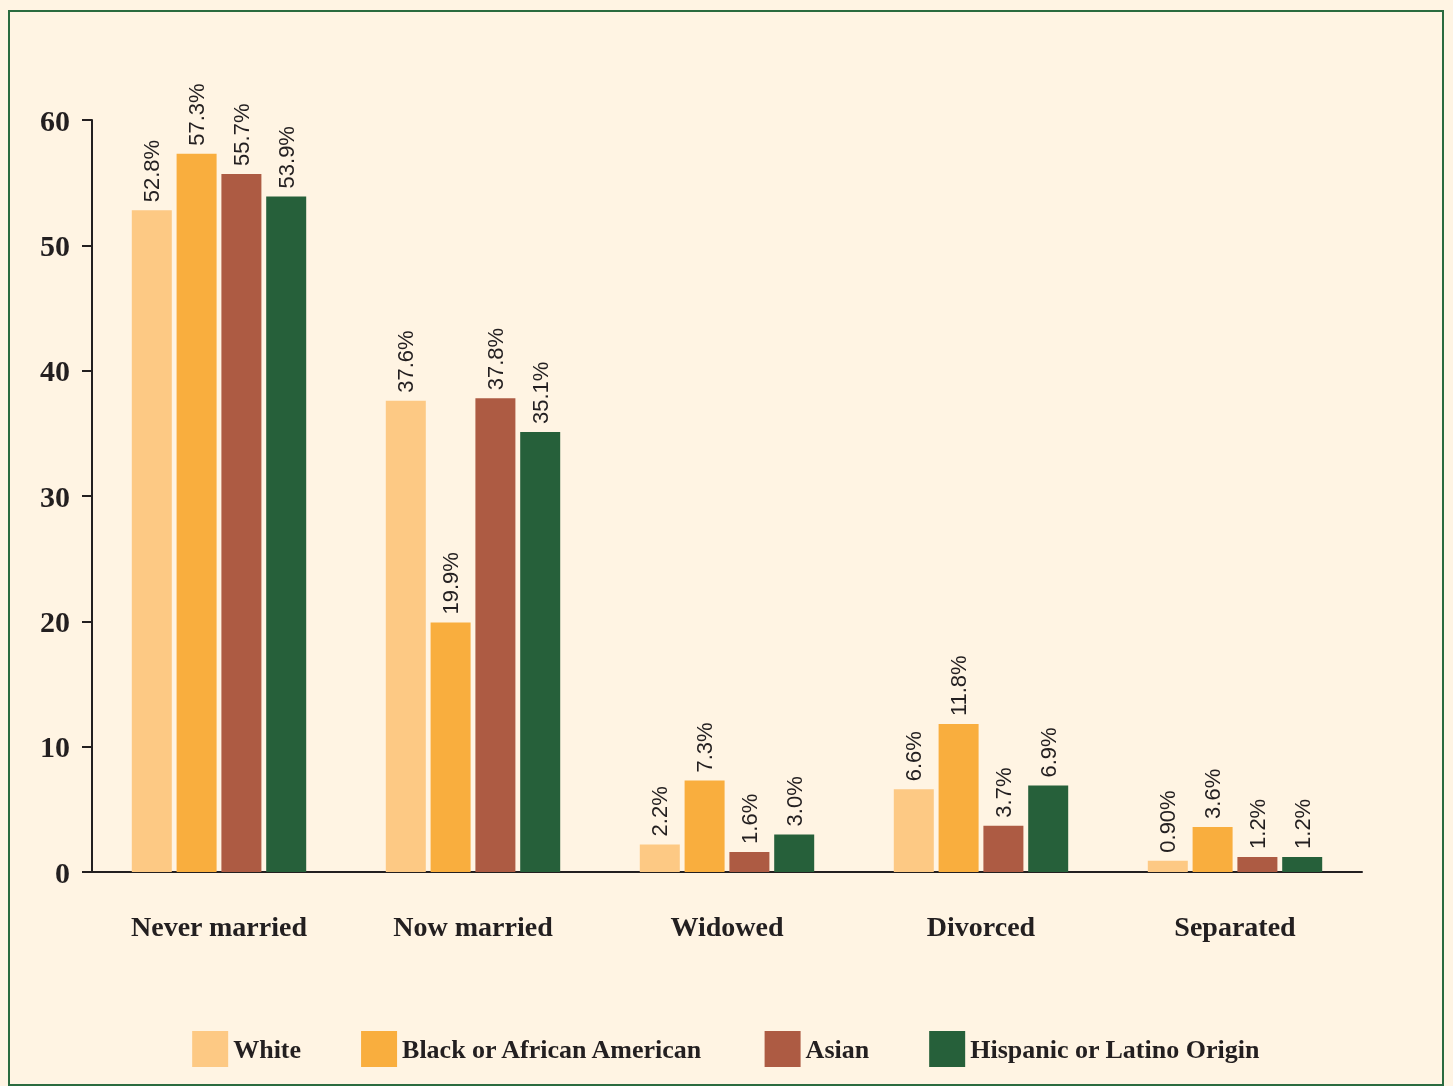 The width and height of the screenshot is (1453, 1086). I want to click on data-label: 53.9%, so click(286, 157).